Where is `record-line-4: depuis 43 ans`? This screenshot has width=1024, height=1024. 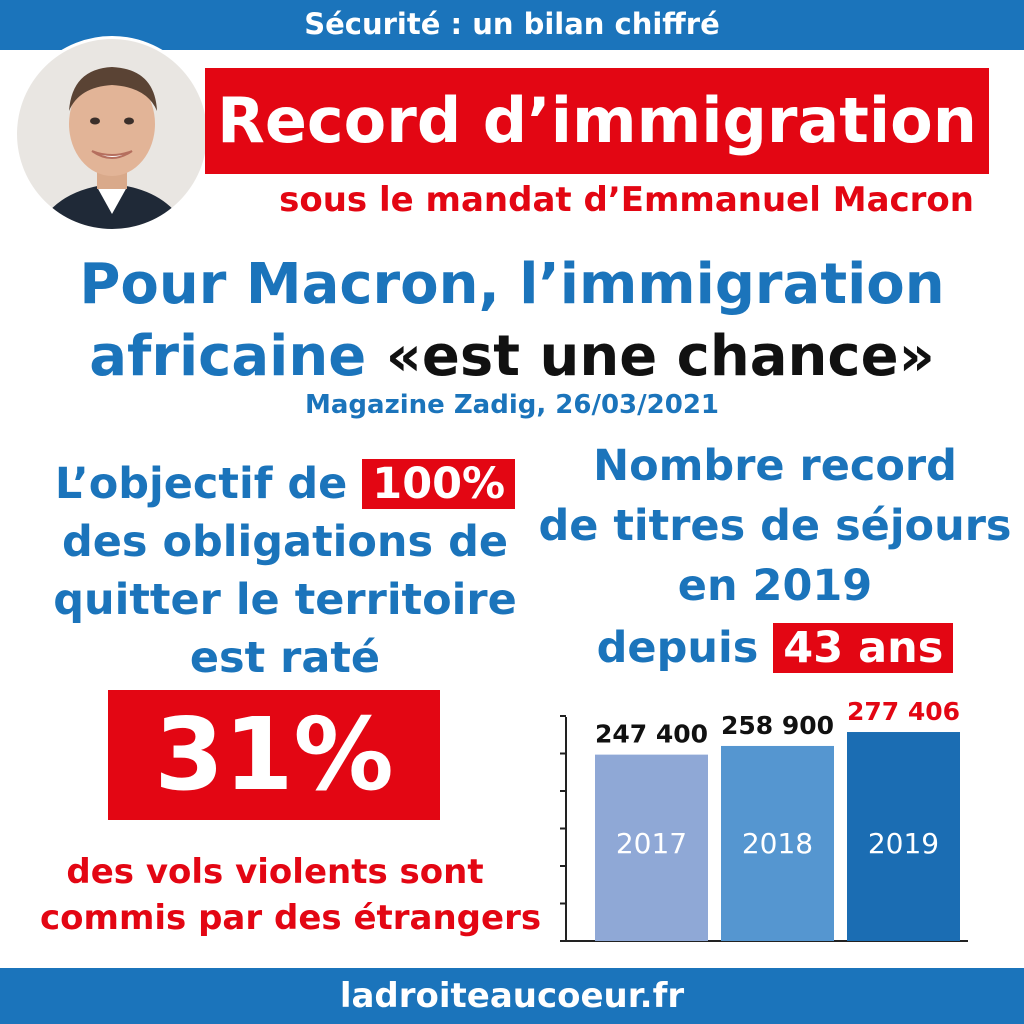
record-line-4: depuis 43 ans is located at coordinates (775, 648).